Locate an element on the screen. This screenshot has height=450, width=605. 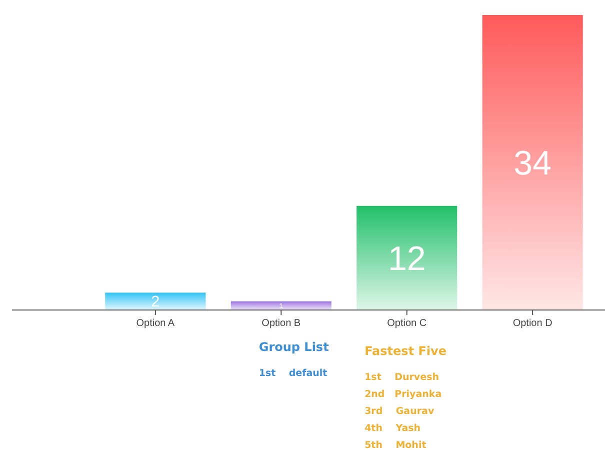
data-label: 2 is located at coordinates (155, 302).